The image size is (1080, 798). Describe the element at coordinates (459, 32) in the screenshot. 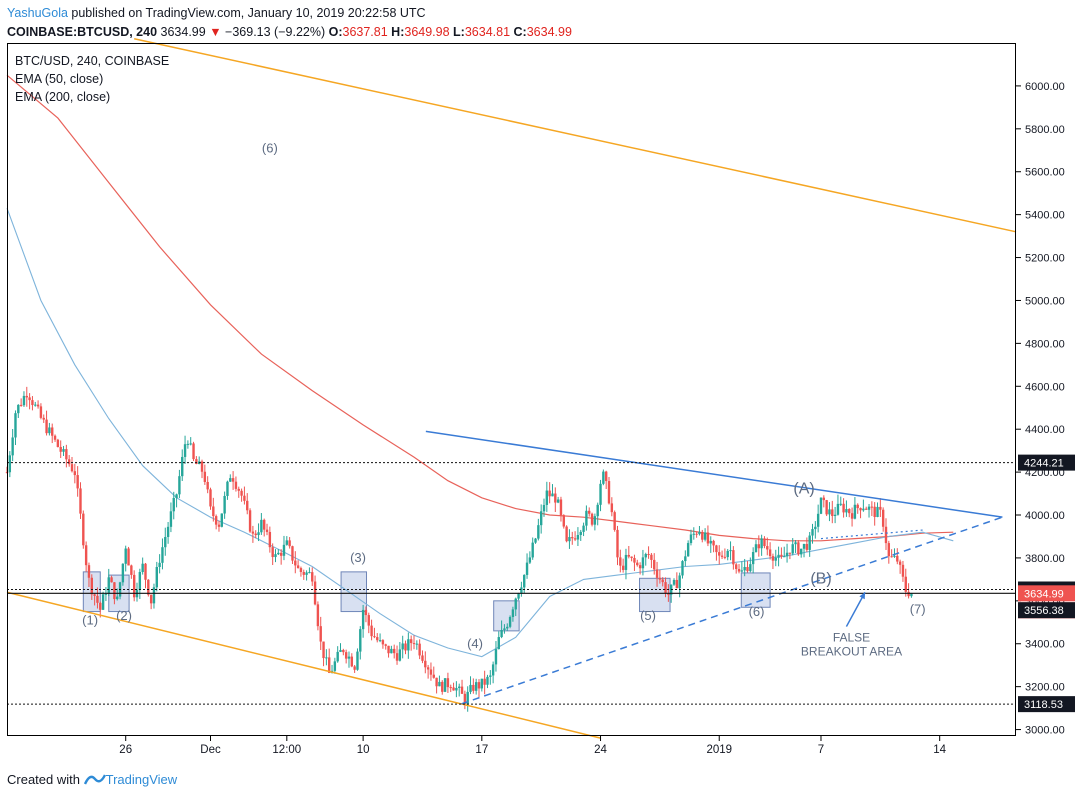

I see `low-label: L:` at that location.